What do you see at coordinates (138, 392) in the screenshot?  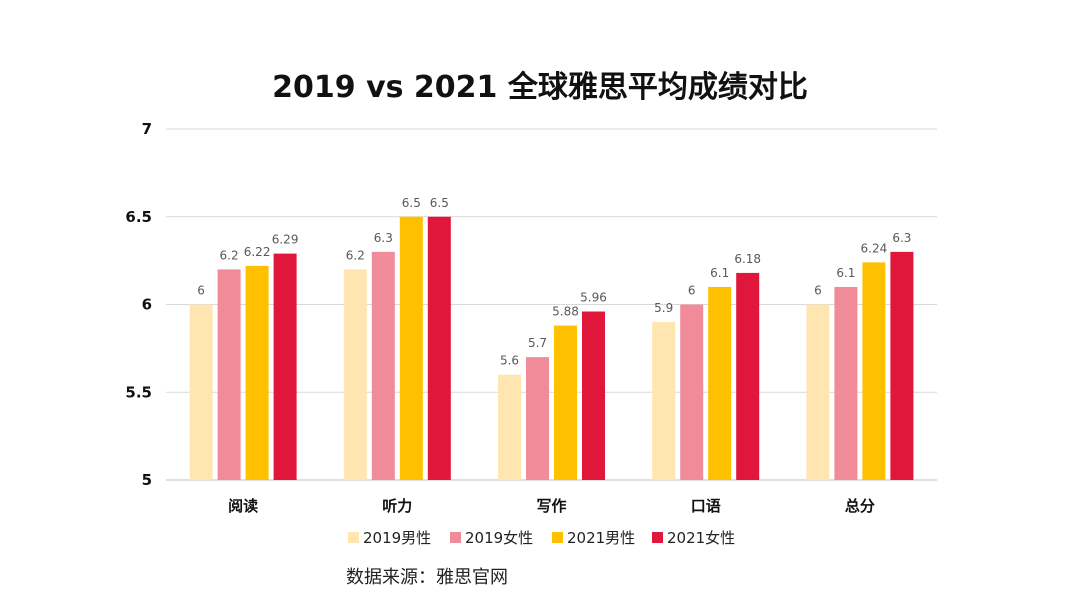 I see `y-tick-label: 5.5` at bounding box center [138, 392].